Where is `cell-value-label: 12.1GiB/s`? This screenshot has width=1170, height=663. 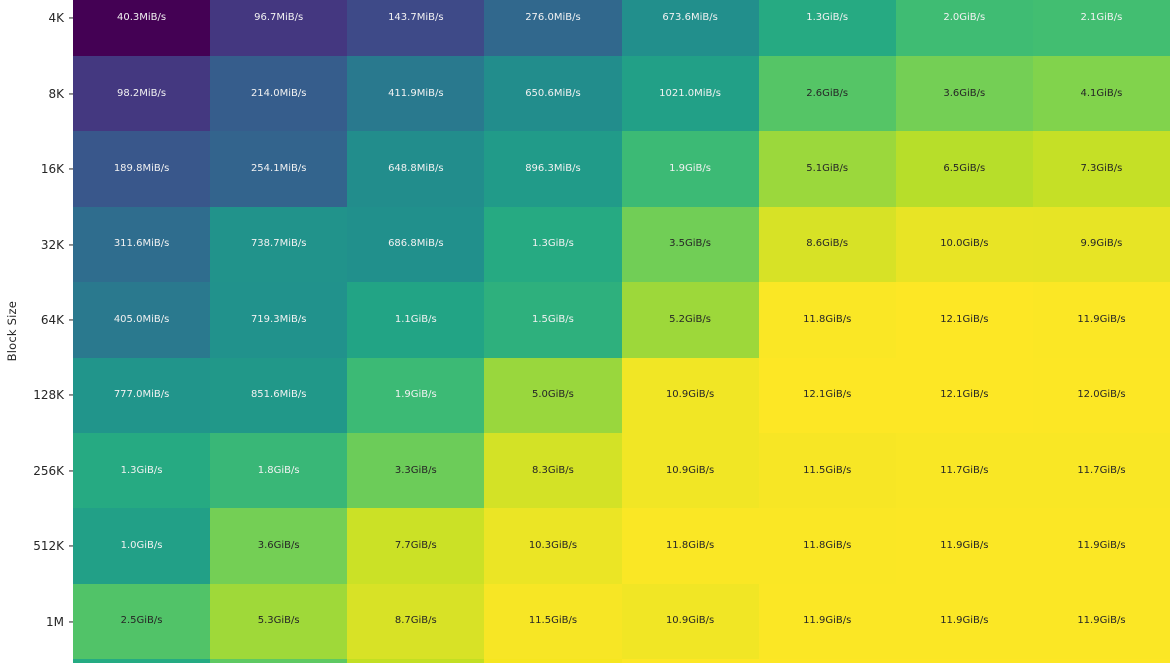
cell-value-label: 12.1GiB/s is located at coordinates (964, 395).